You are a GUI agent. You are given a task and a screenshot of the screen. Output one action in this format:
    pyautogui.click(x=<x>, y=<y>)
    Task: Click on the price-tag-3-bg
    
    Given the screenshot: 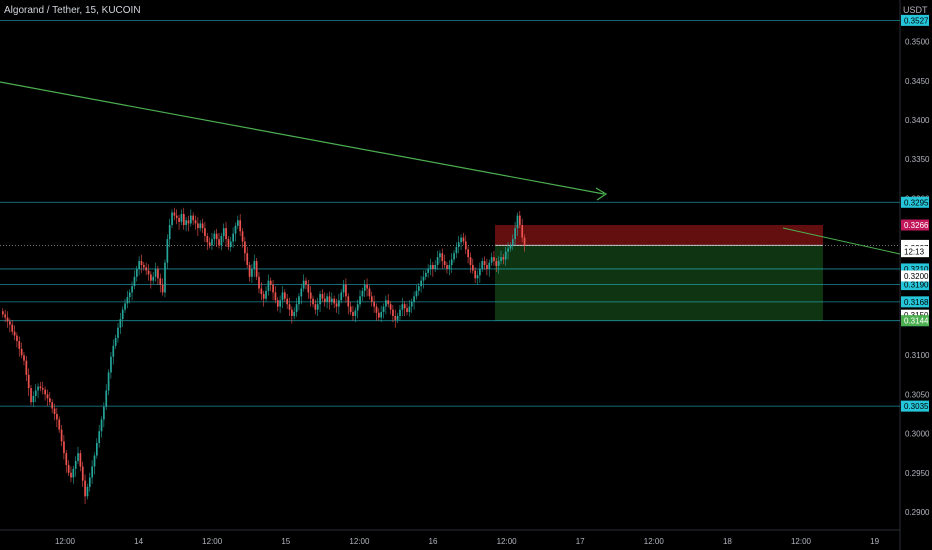 What is the action you would take?
    pyautogui.click(x=915, y=252)
    